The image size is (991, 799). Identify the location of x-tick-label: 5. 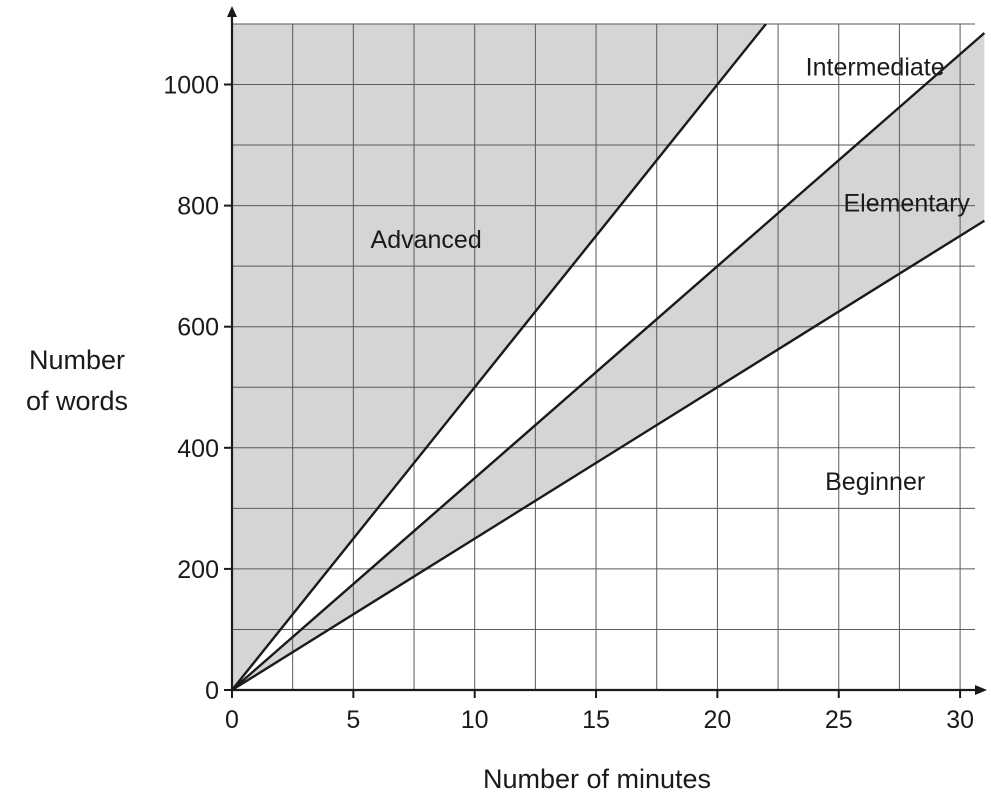
(353, 720).